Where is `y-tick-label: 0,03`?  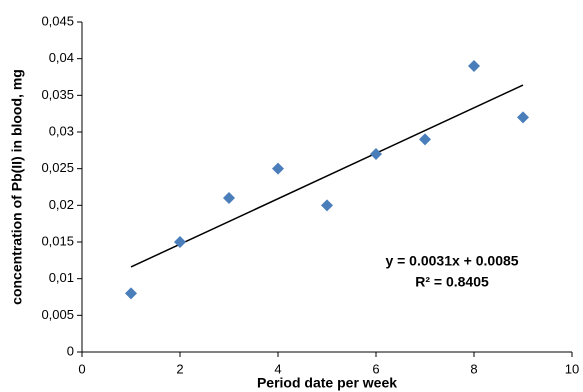
y-tick-label: 0,03 is located at coordinates (61, 130).